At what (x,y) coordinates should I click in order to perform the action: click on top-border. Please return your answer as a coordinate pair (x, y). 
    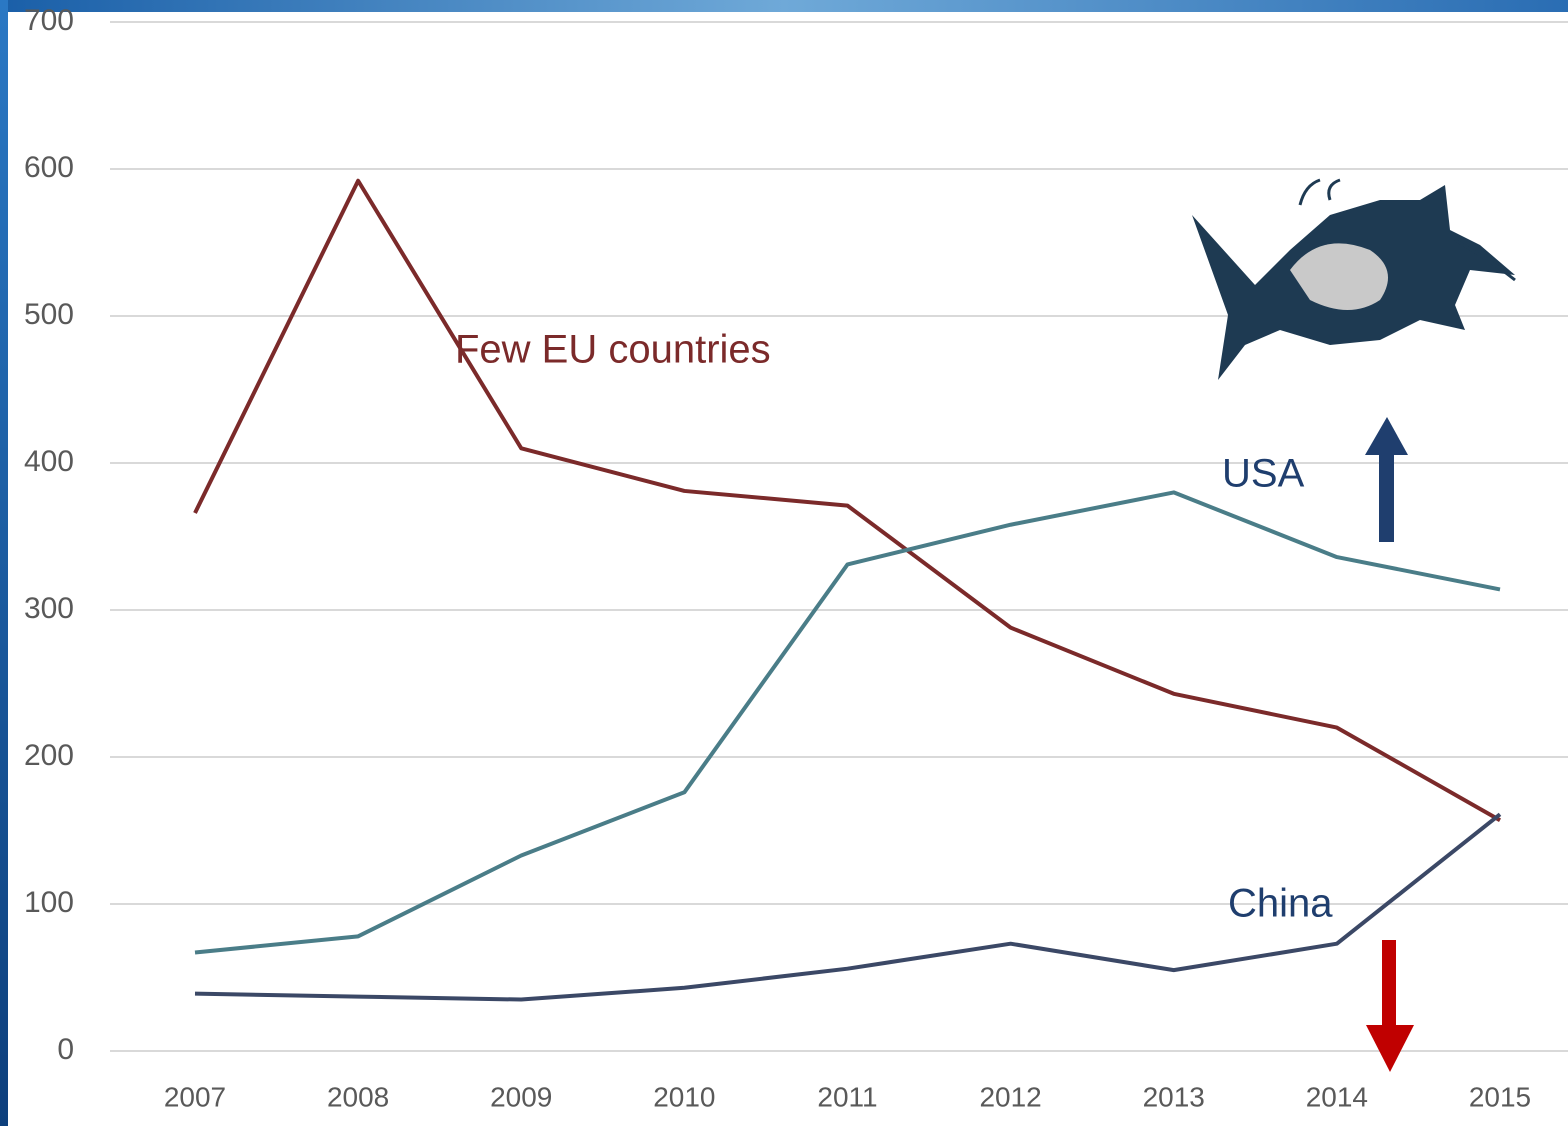
    Looking at the image, I should click on (784, 6).